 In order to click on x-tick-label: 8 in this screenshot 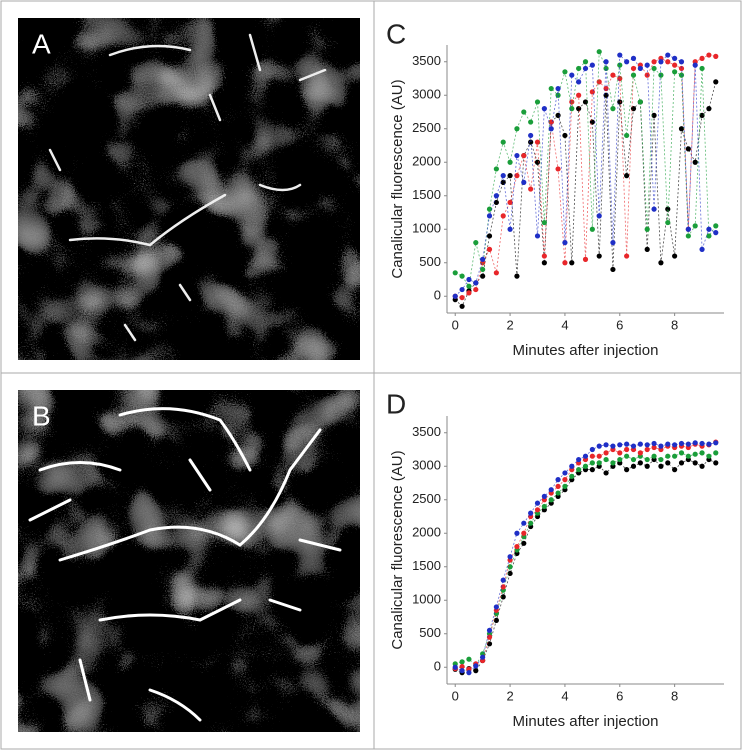, I will do `click(674, 324)`.